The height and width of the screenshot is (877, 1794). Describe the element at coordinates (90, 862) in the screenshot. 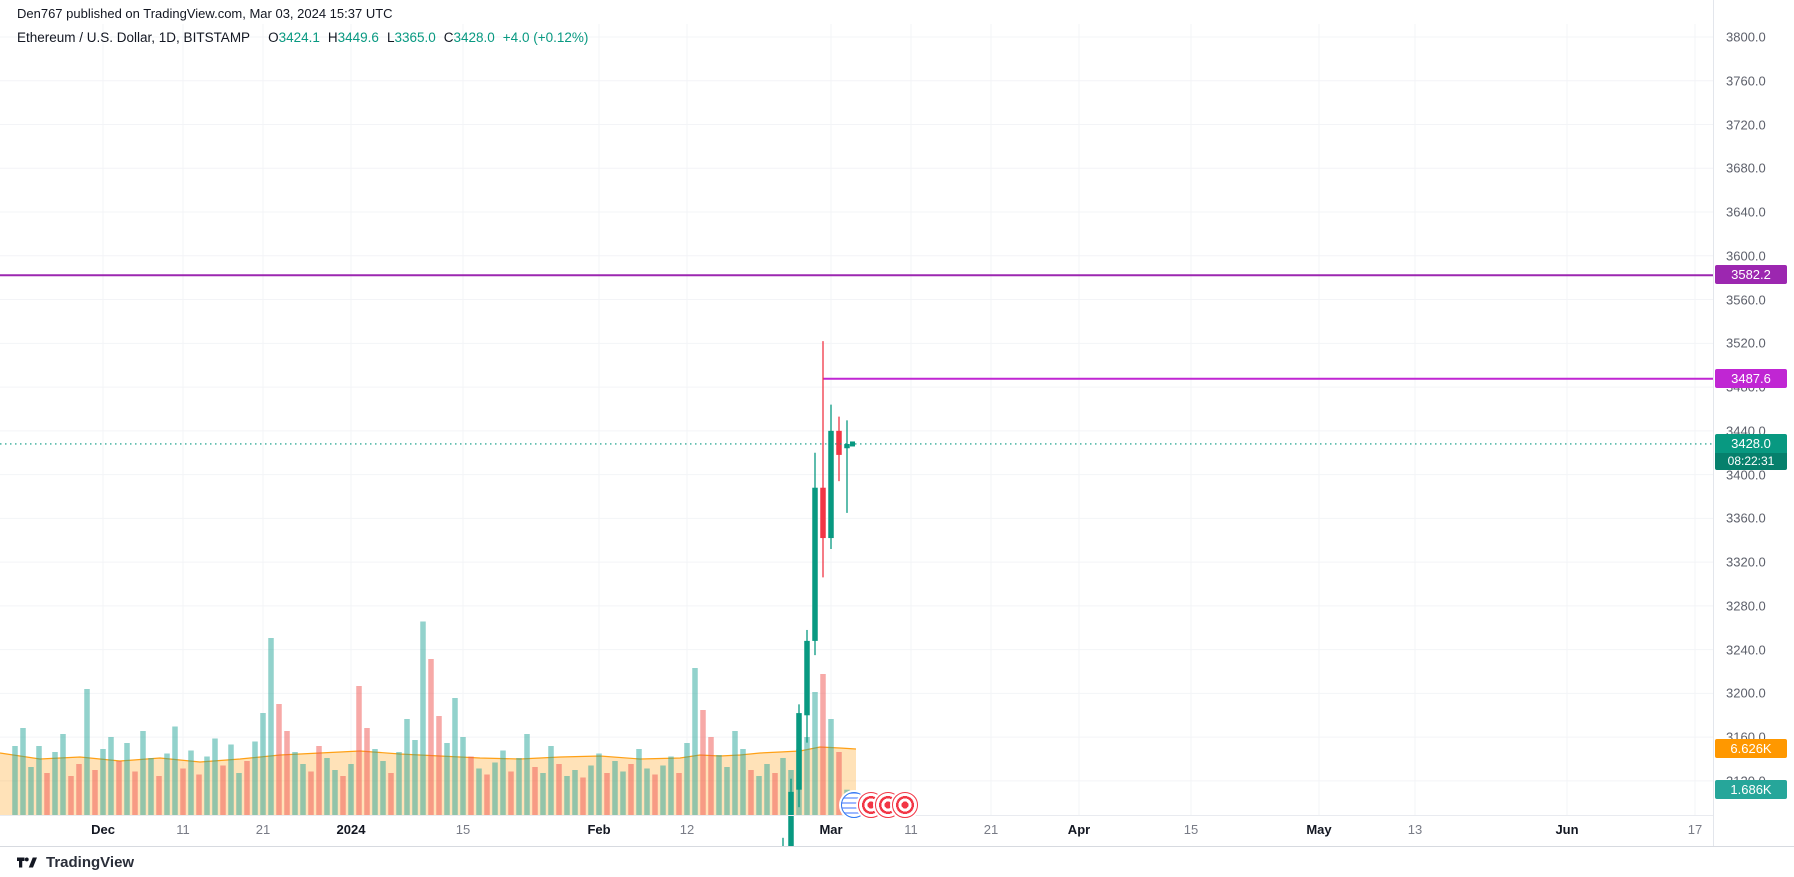

I see `brand-name: TradingView` at that location.